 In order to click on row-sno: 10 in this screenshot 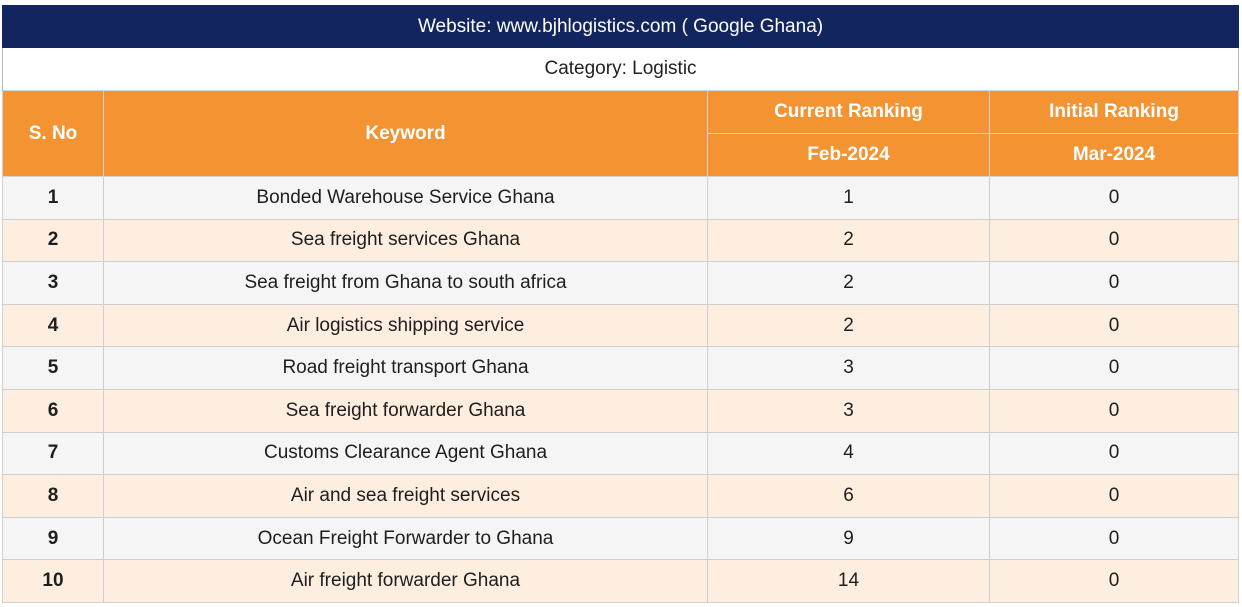, I will do `click(53, 581)`.